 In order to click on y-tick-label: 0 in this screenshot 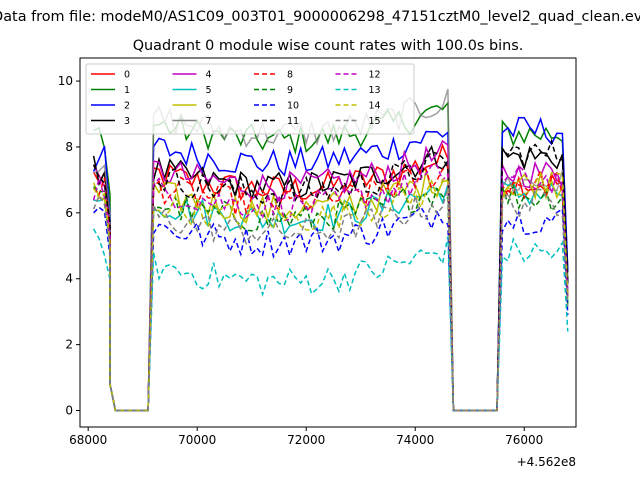, I will do `click(69, 411)`.